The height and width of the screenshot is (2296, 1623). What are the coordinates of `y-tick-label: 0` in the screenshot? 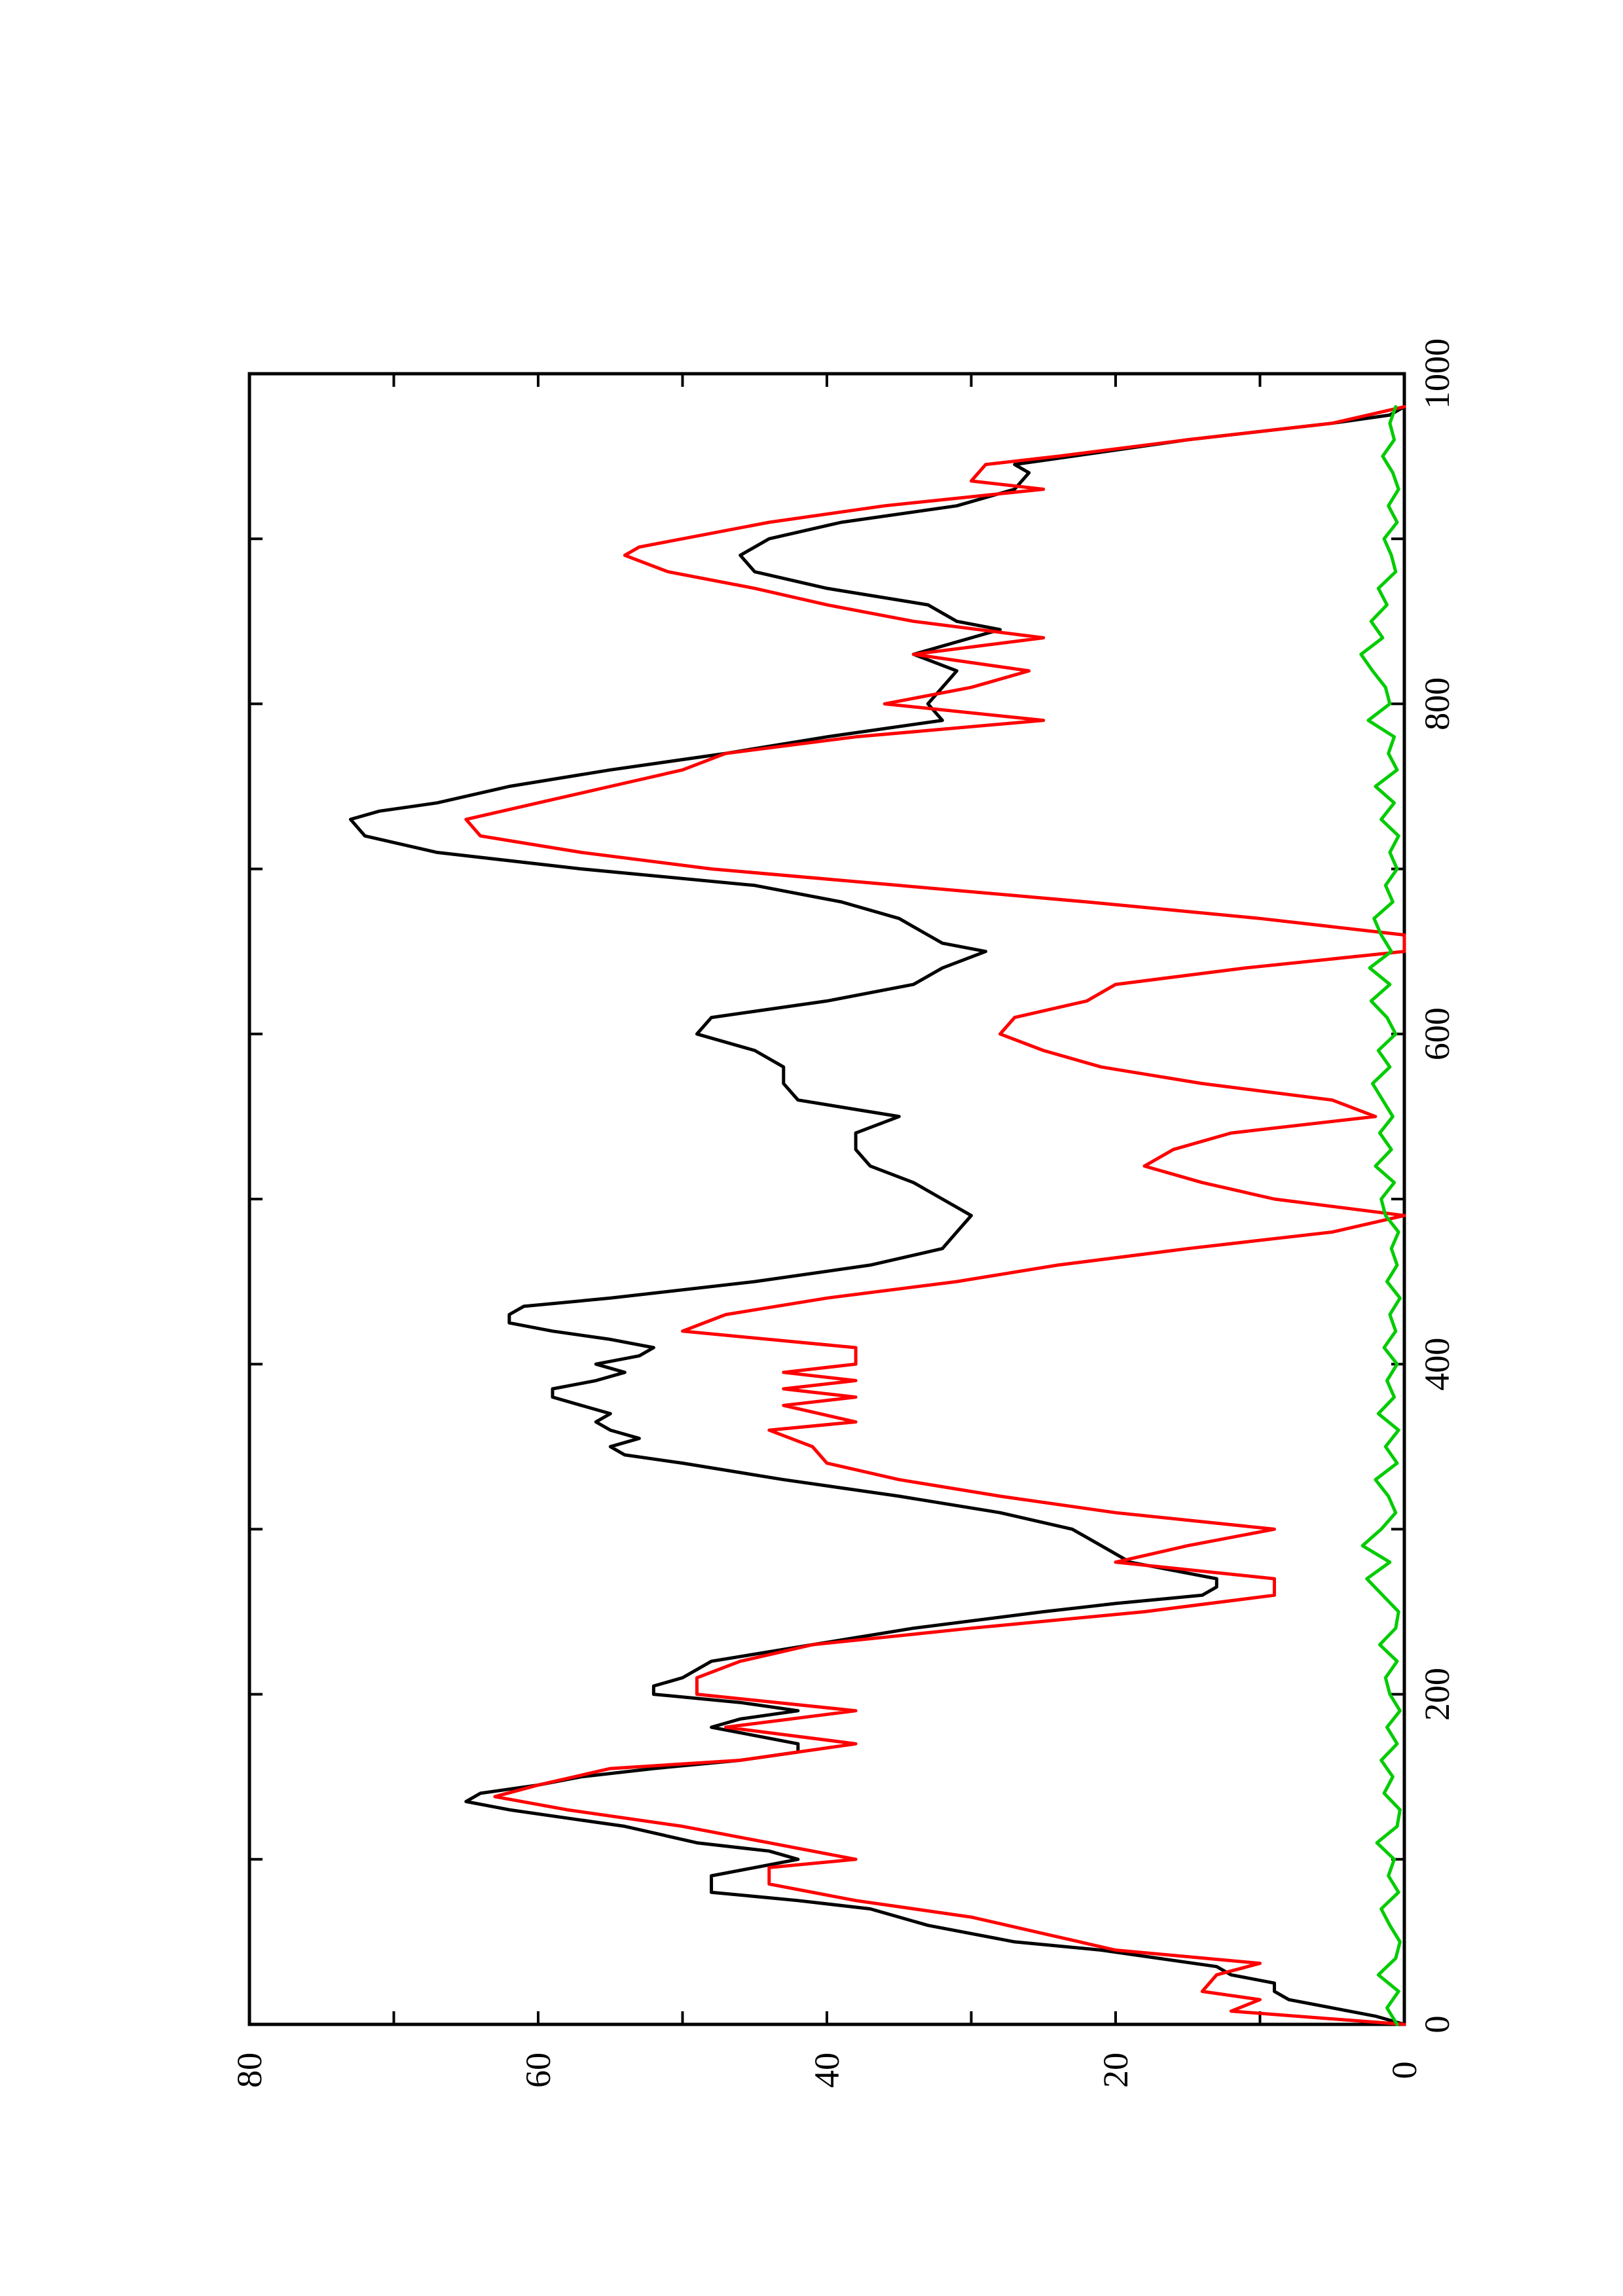 It's located at (1404, 2070).